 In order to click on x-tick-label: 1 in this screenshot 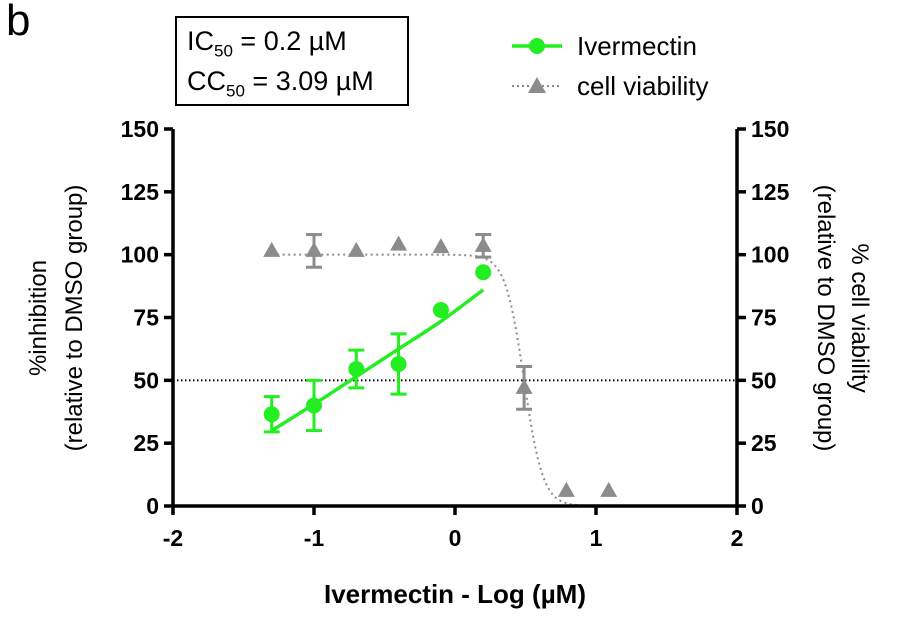, I will do `click(596, 538)`.